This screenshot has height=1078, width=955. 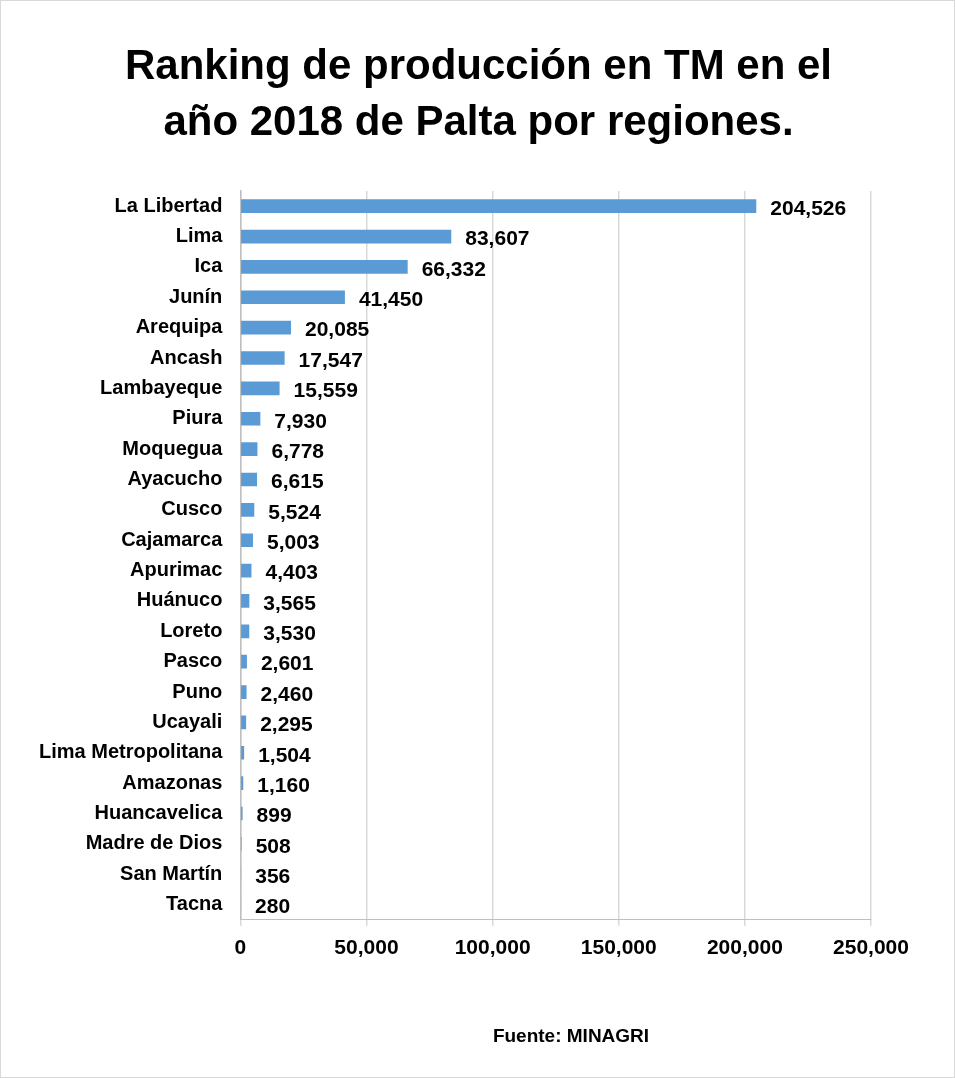 What do you see at coordinates (618, 947) in the screenshot?
I see `x-tick-label: 150,000` at bounding box center [618, 947].